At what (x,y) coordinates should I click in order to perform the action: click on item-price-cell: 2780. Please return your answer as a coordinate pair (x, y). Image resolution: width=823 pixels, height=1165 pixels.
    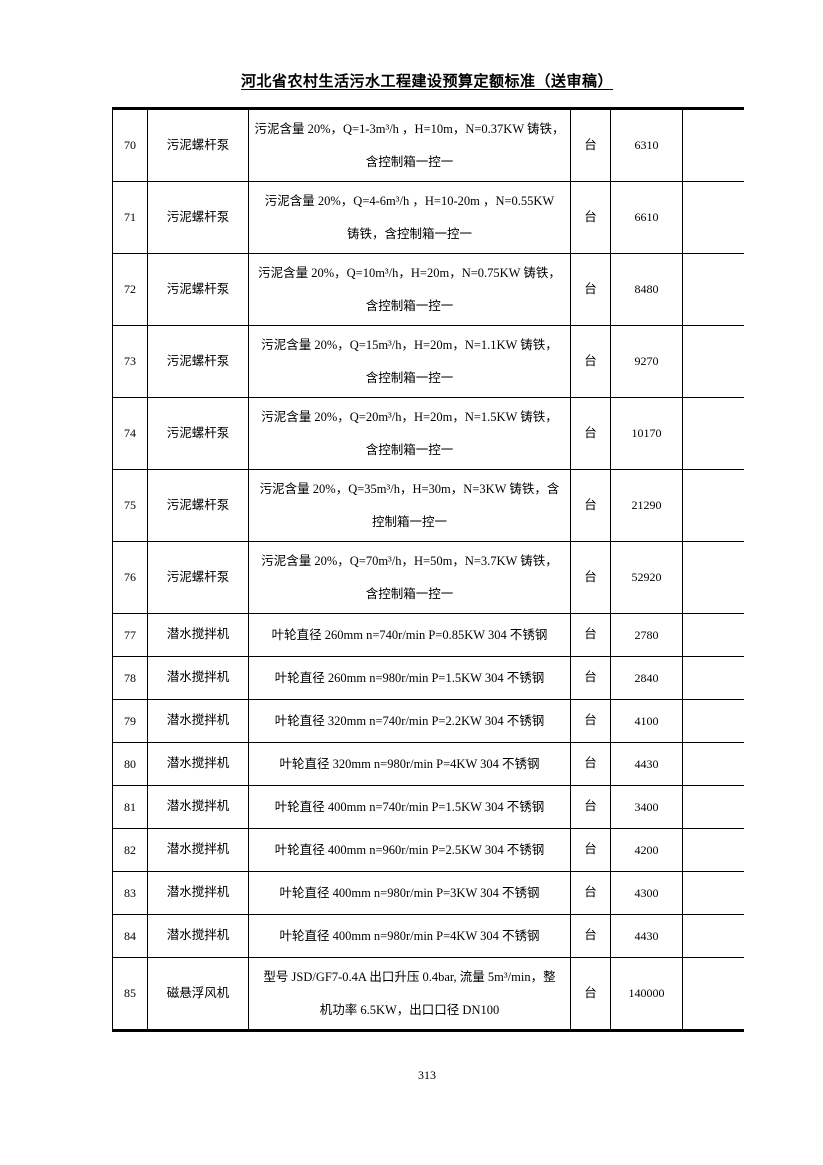
    Looking at the image, I should click on (646, 635).